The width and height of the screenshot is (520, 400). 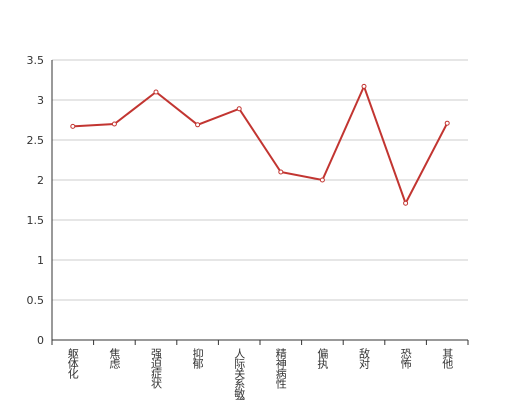 I want to click on y-tick-label: 1.5, so click(x=36, y=220).